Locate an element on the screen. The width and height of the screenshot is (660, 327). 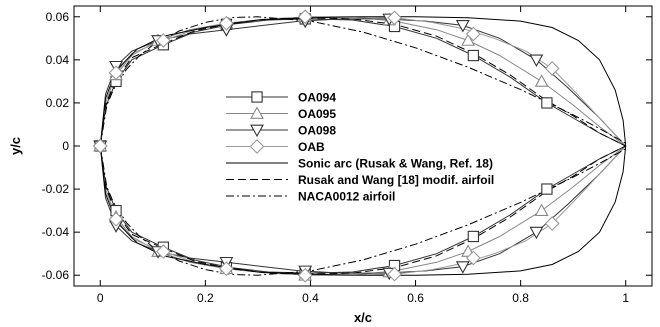
y-tick-label: 0.02 is located at coordinates (58, 103).